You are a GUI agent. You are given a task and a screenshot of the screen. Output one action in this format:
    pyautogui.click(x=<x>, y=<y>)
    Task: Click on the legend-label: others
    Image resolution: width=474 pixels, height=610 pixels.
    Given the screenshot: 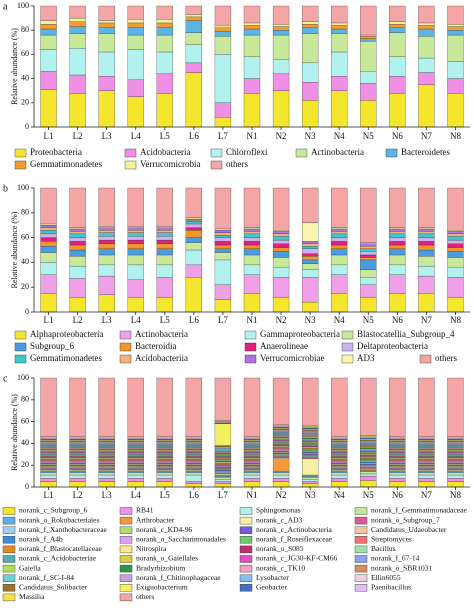 What is the action you would take?
    pyautogui.click(x=237, y=164)
    